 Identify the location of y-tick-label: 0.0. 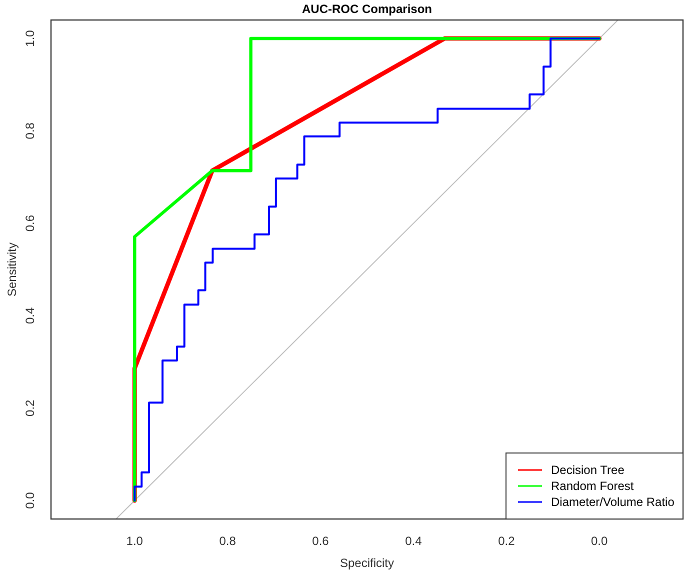
(30, 500).